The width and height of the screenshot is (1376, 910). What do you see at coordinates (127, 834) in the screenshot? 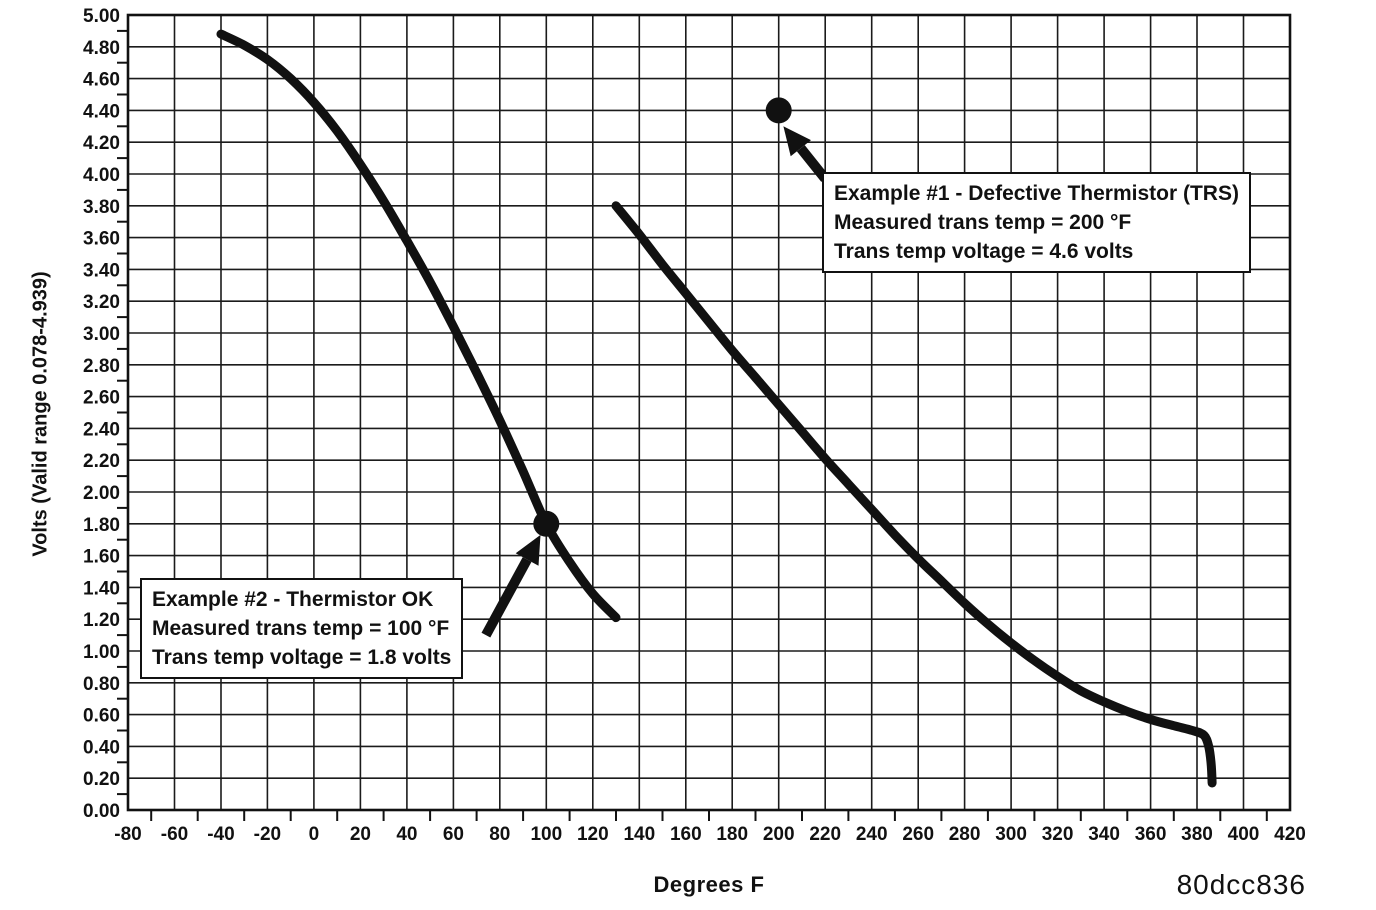
I see `x-tick-label: -80` at bounding box center [127, 834].